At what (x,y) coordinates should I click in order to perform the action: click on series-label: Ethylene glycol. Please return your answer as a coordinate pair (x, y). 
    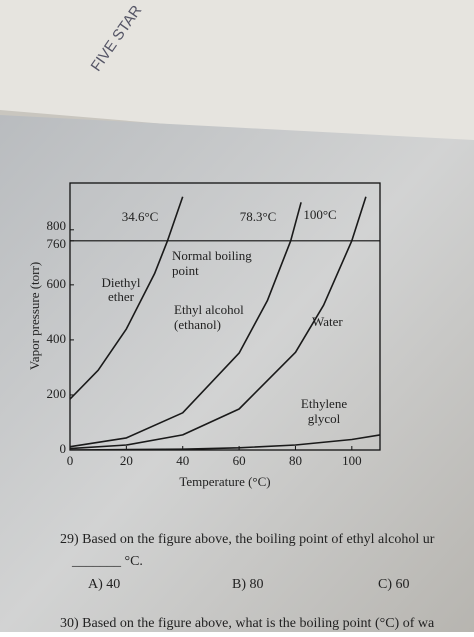
    Looking at the image, I should click on (324, 411).